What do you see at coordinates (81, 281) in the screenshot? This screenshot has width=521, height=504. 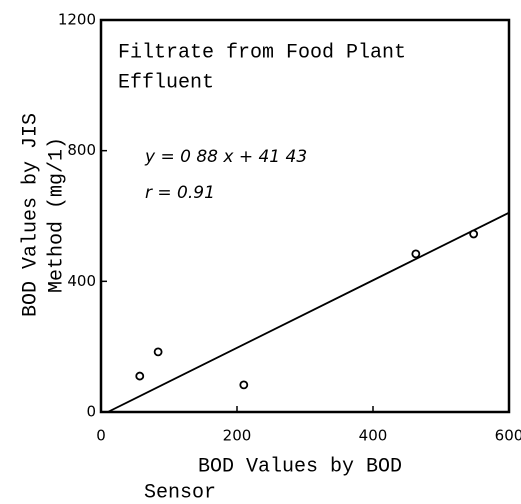 I see `y-tick-label: 400` at bounding box center [81, 281].